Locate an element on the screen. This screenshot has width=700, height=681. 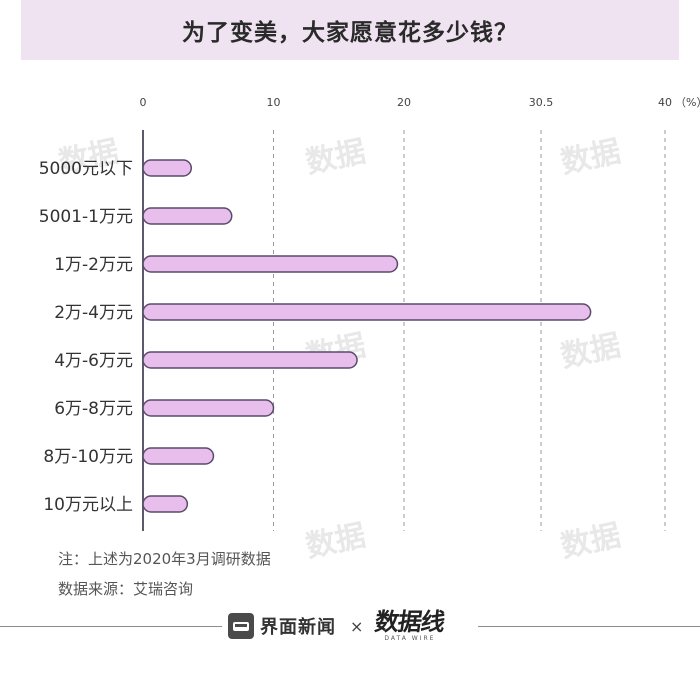
category-label: 5000元以下 is located at coordinates (86, 169).